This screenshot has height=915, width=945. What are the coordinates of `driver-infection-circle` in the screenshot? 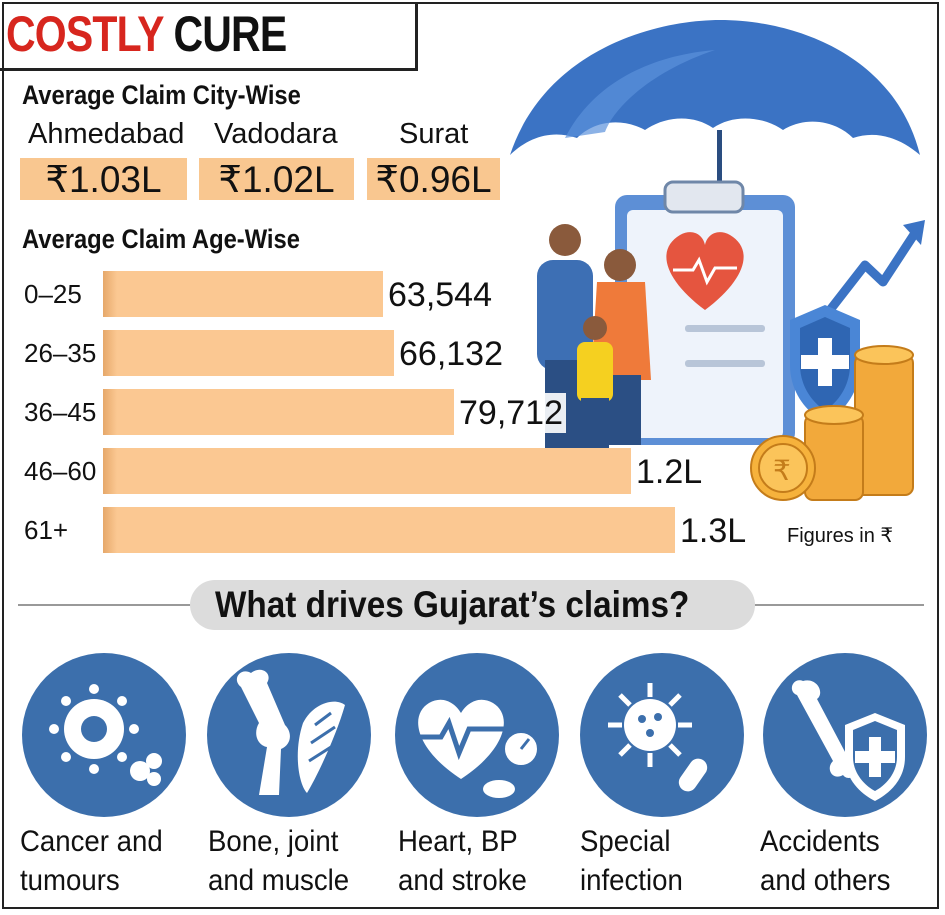 It's located at (662, 735).